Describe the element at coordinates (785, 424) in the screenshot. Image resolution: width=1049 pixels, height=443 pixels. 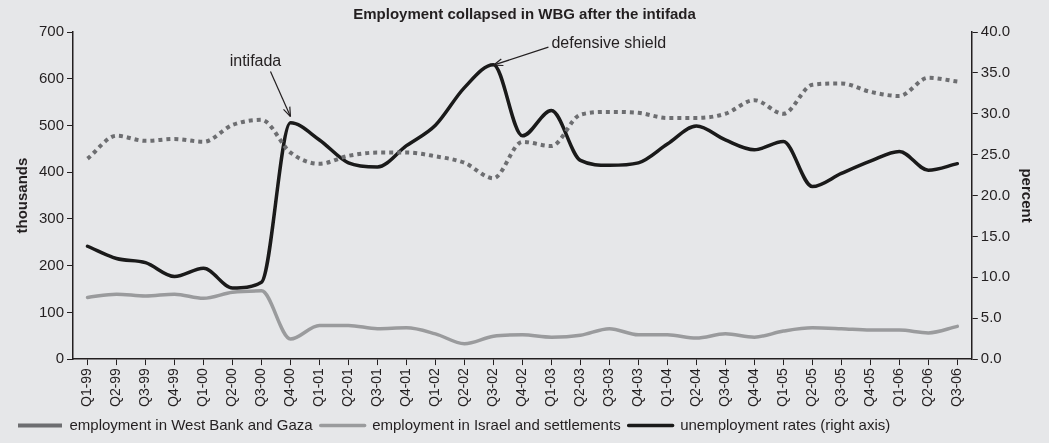
I see `legend-label: unemployment rates (right axis)` at that location.